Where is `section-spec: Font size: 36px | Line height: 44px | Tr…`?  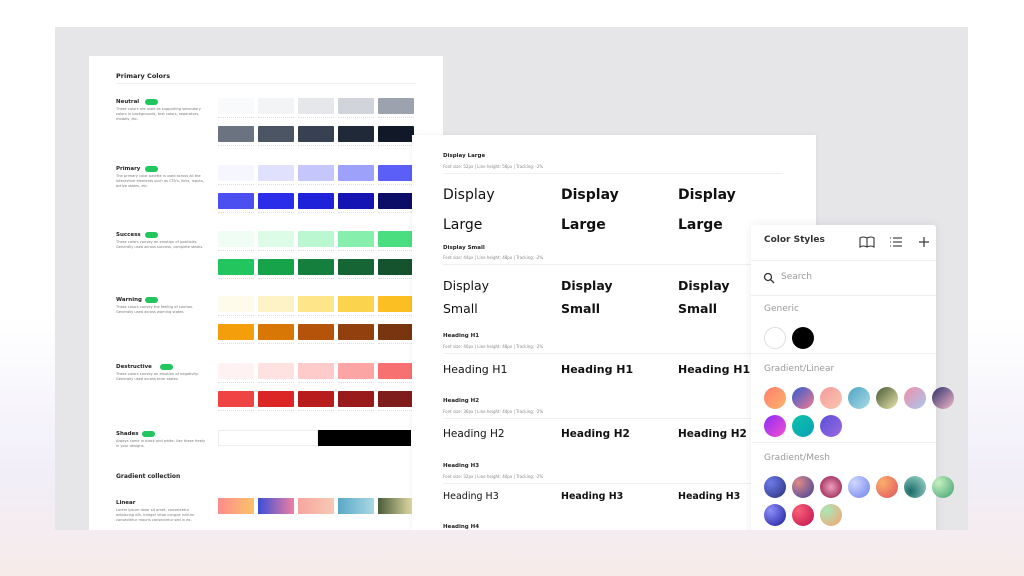
section-spec: Font size: 36px | Line height: 44px | Tr… is located at coordinates (493, 411).